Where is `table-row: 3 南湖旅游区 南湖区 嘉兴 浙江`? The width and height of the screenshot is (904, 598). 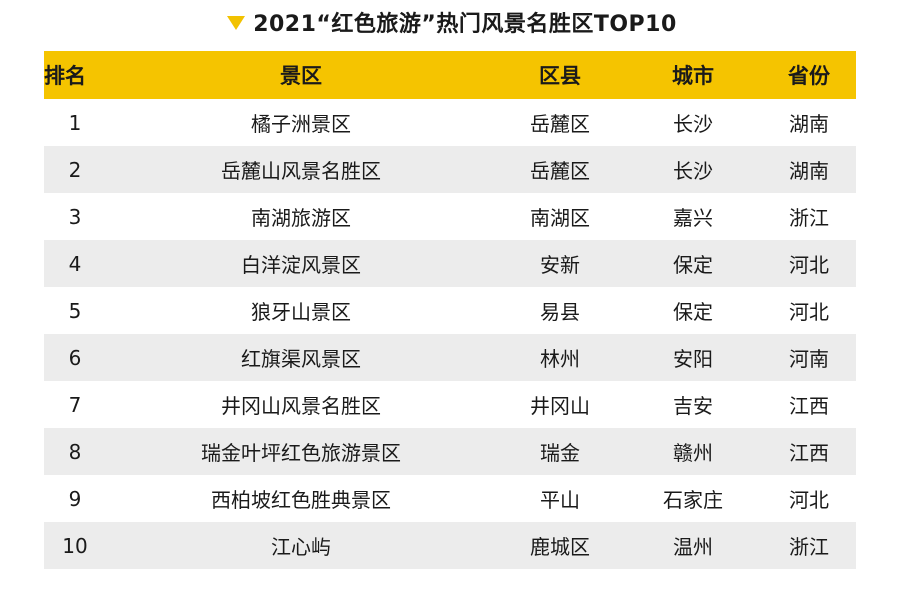
table-row: 3 南湖旅游区 南湖区 嘉兴 浙江 is located at coordinates (450, 216).